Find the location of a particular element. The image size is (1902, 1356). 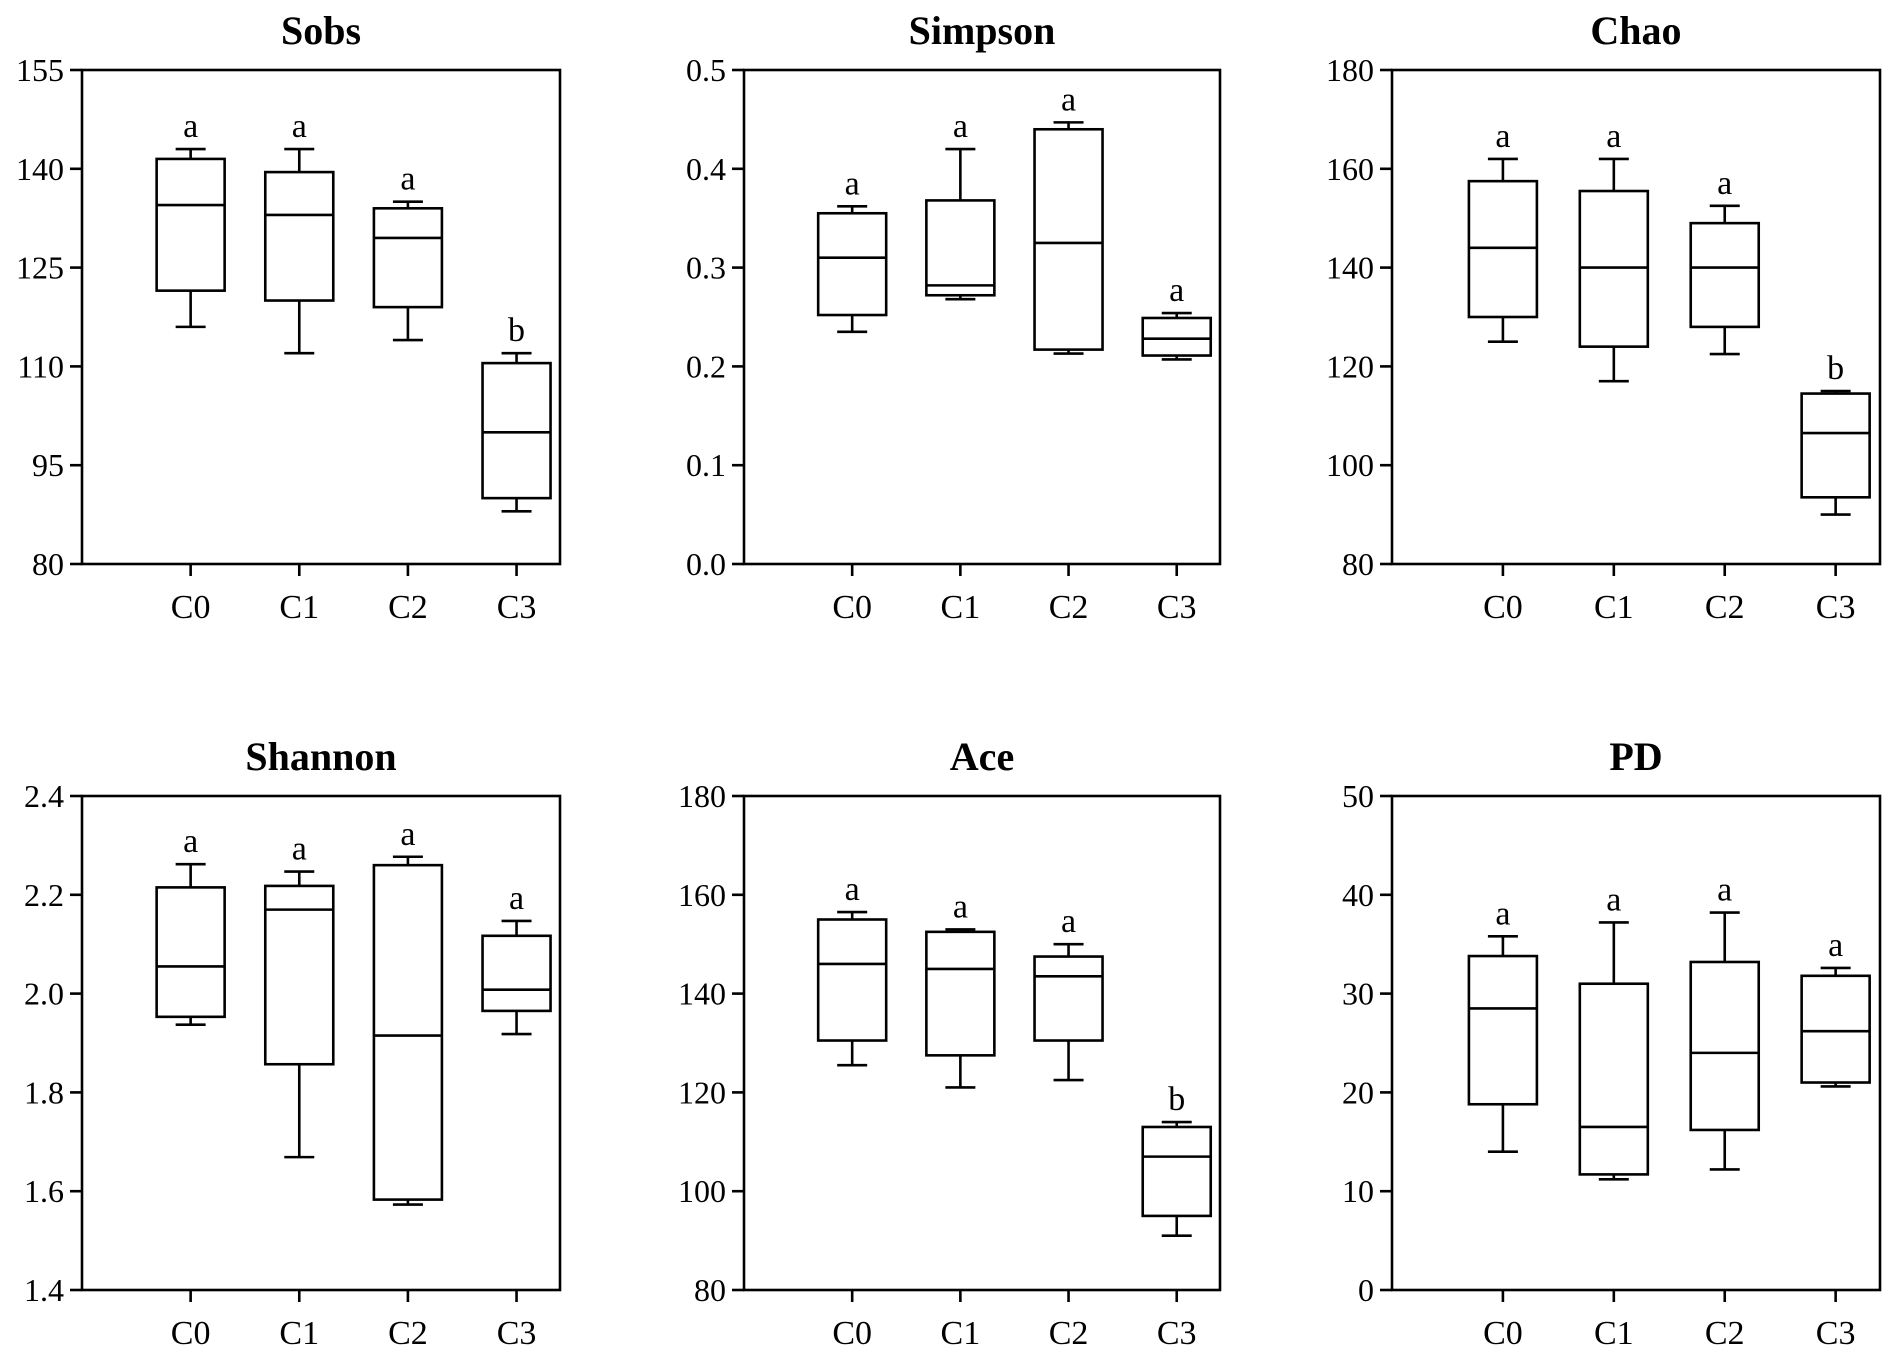

y-tick-label: 155 is located at coordinates (40, 70).